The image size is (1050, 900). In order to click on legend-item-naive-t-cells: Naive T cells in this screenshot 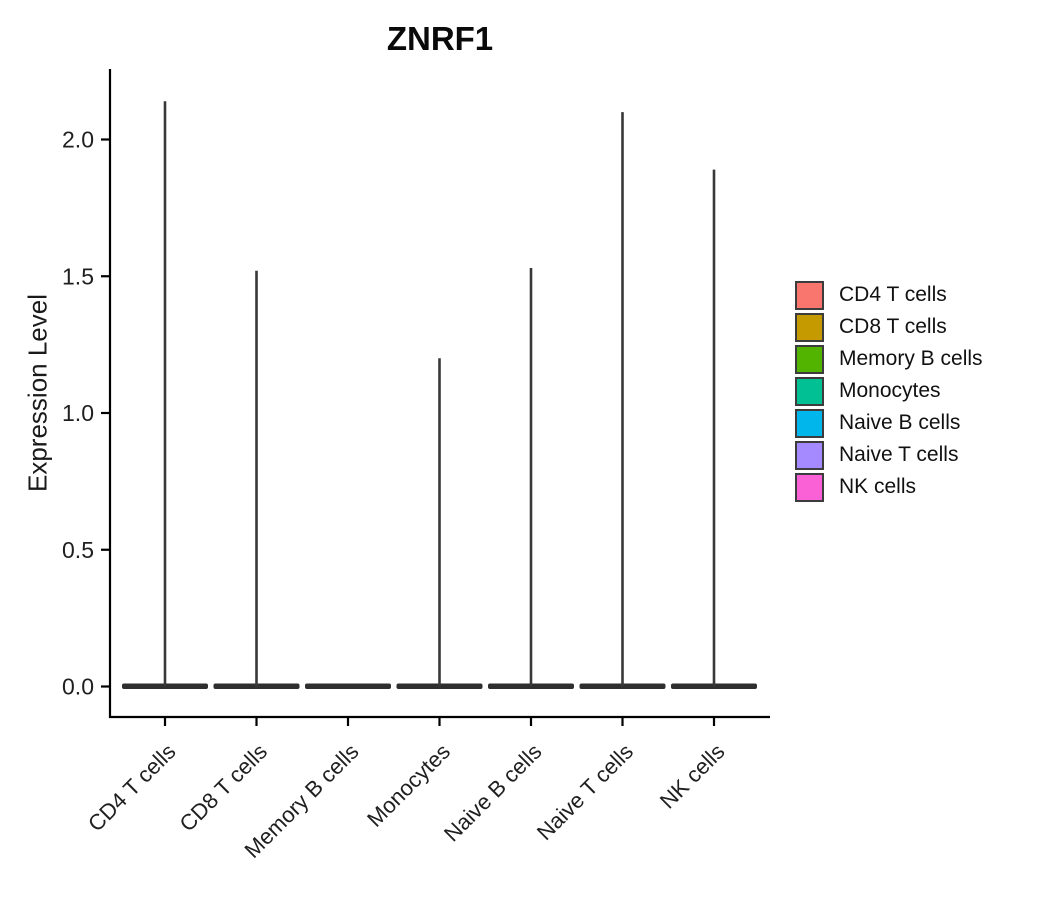, I will do `click(889, 455)`.